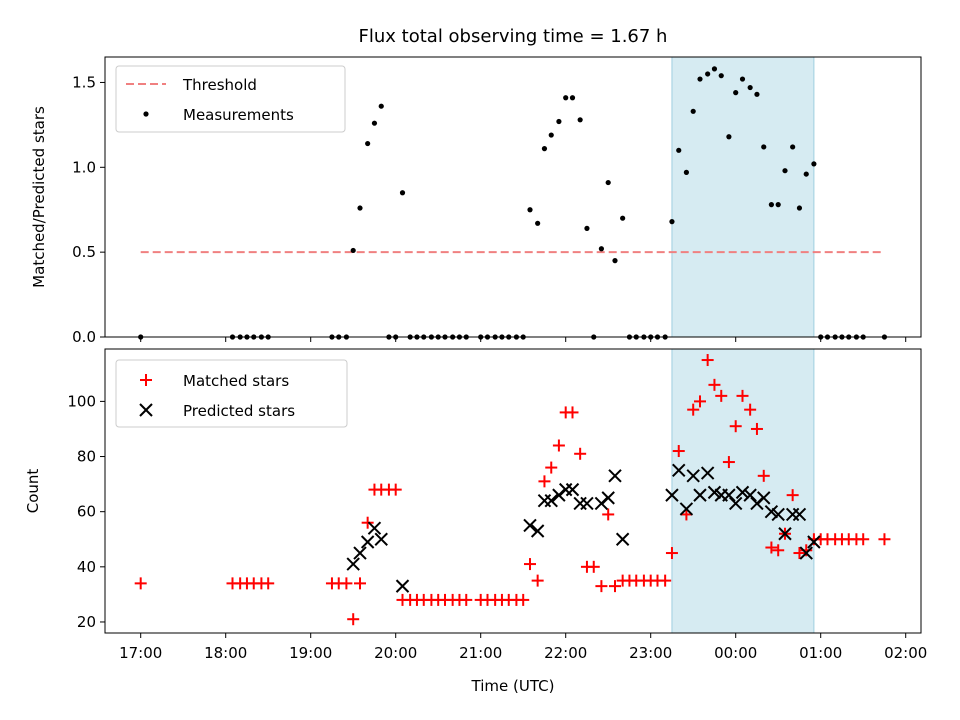 The image size is (960, 720). Describe the element at coordinates (146, 380) in the screenshot. I see `legend-matched-swatch` at that location.